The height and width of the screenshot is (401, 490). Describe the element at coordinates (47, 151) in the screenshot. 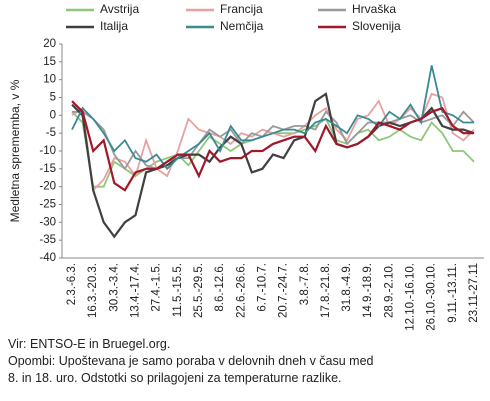

I see `y-tick-label: -10` at that location.